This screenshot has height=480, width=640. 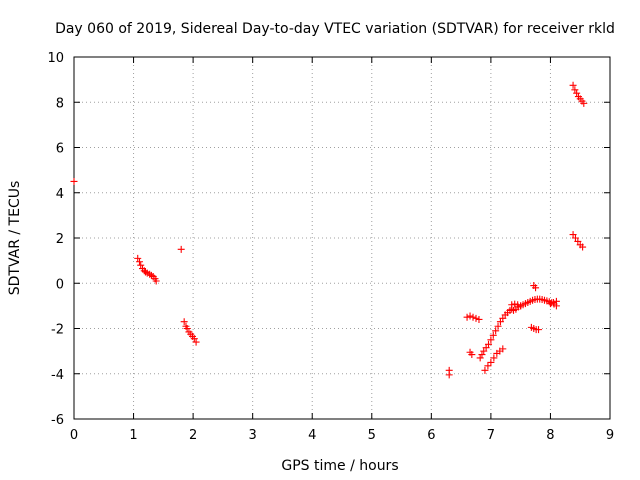 What do you see at coordinates (193, 435) in the screenshot?
I see `x-tick-label: 2` at bounding box center [193, 435].